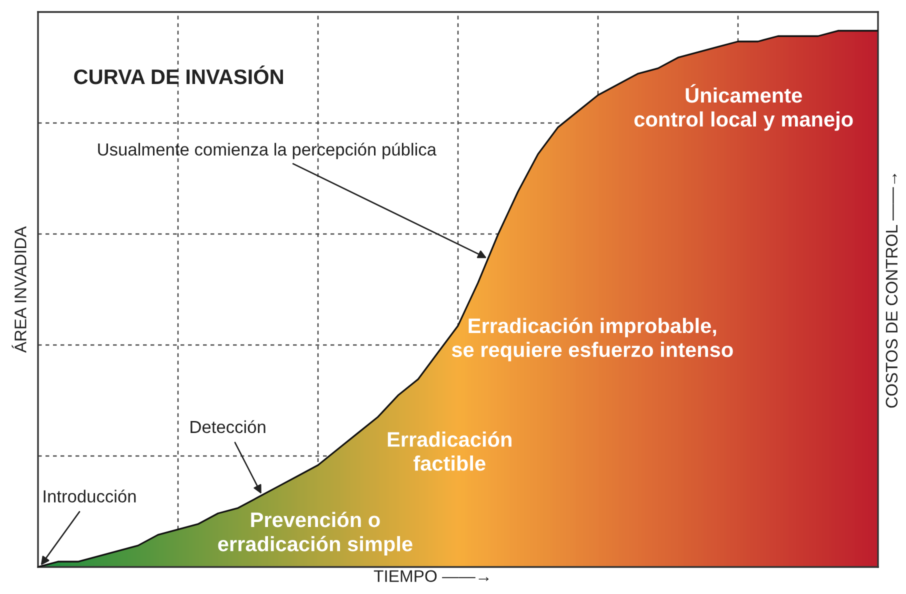  What do you see at coordinates (592, 340) in the screenshot?
I see `annotation: Erradicación improbable, se requiere esfuerzo intenso` at bounding box center [592, 340].